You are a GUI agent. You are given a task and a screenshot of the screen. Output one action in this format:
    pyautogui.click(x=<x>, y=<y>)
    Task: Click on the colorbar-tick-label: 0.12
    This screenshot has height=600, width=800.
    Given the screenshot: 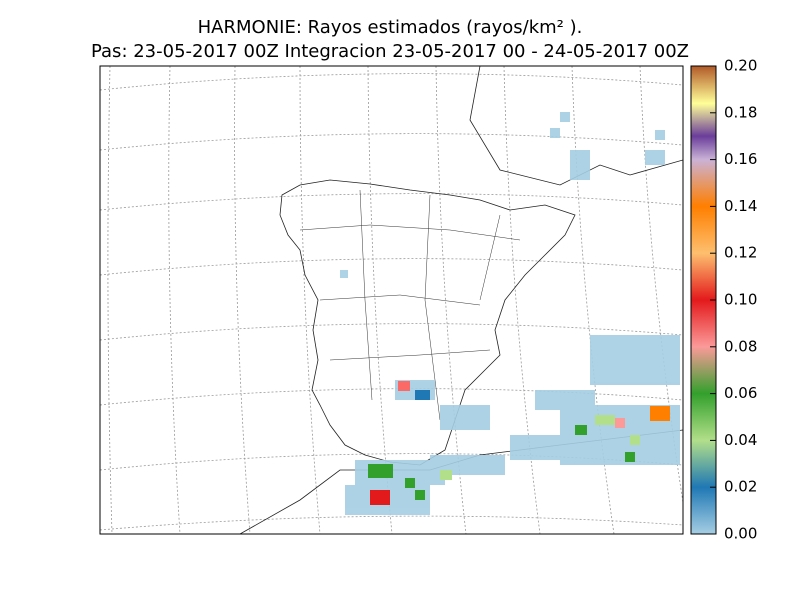 What is the action you would take?
    pyautogui.click(x=740, y=253)
    